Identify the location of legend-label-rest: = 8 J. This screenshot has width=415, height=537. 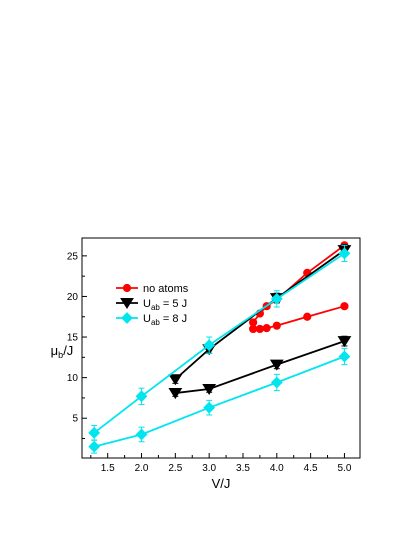
(173, 319).